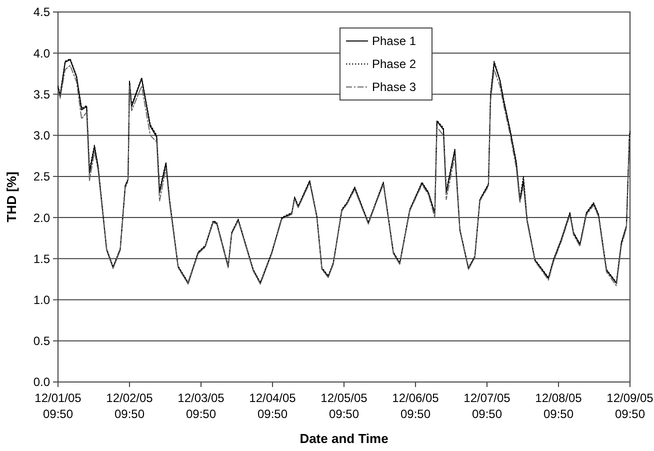  What do you see at coordinates (558, 406) in the screenshot?
I see `x-tick-label: 12/08/05 09:50` at bounding box center [558, 406].